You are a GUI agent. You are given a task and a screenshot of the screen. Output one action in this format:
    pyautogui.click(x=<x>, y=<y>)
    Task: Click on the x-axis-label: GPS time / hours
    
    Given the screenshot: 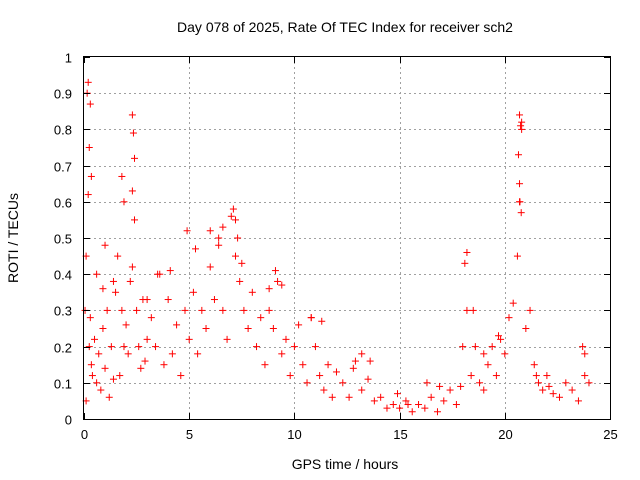 What is the action you would take?
    pyautogui.click(x=345, y=464)
    